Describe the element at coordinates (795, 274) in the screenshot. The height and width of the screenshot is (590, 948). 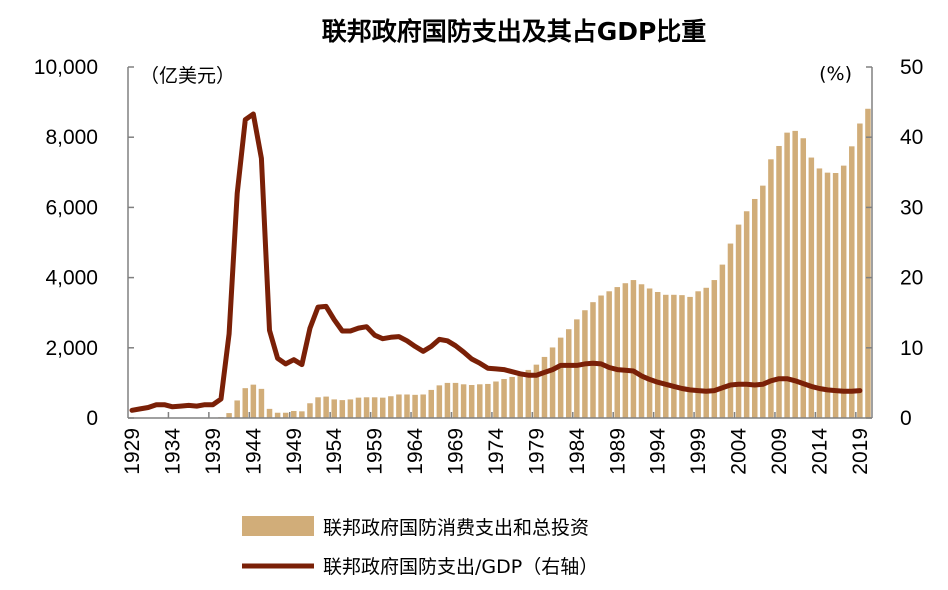
I see `bar-2011` at that location.